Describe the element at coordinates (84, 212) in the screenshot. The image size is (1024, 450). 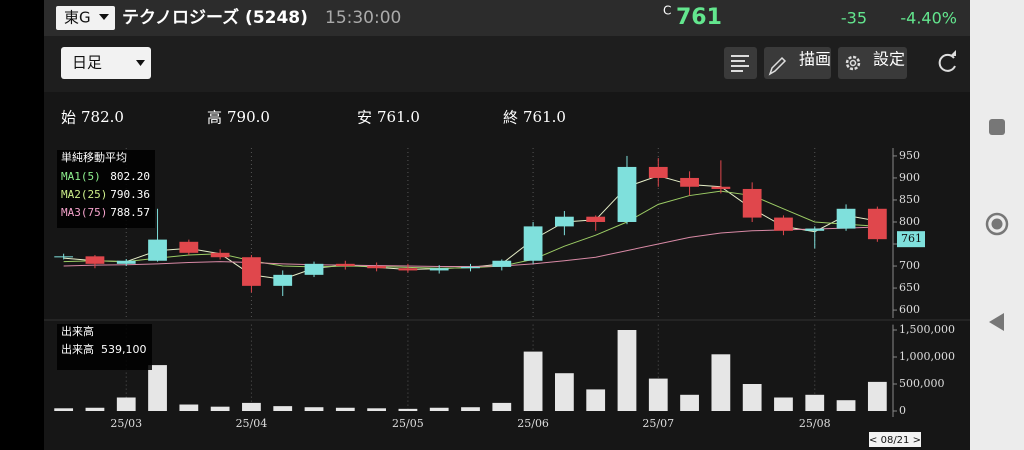
I see `legend-name: MA3(75)` at that location.